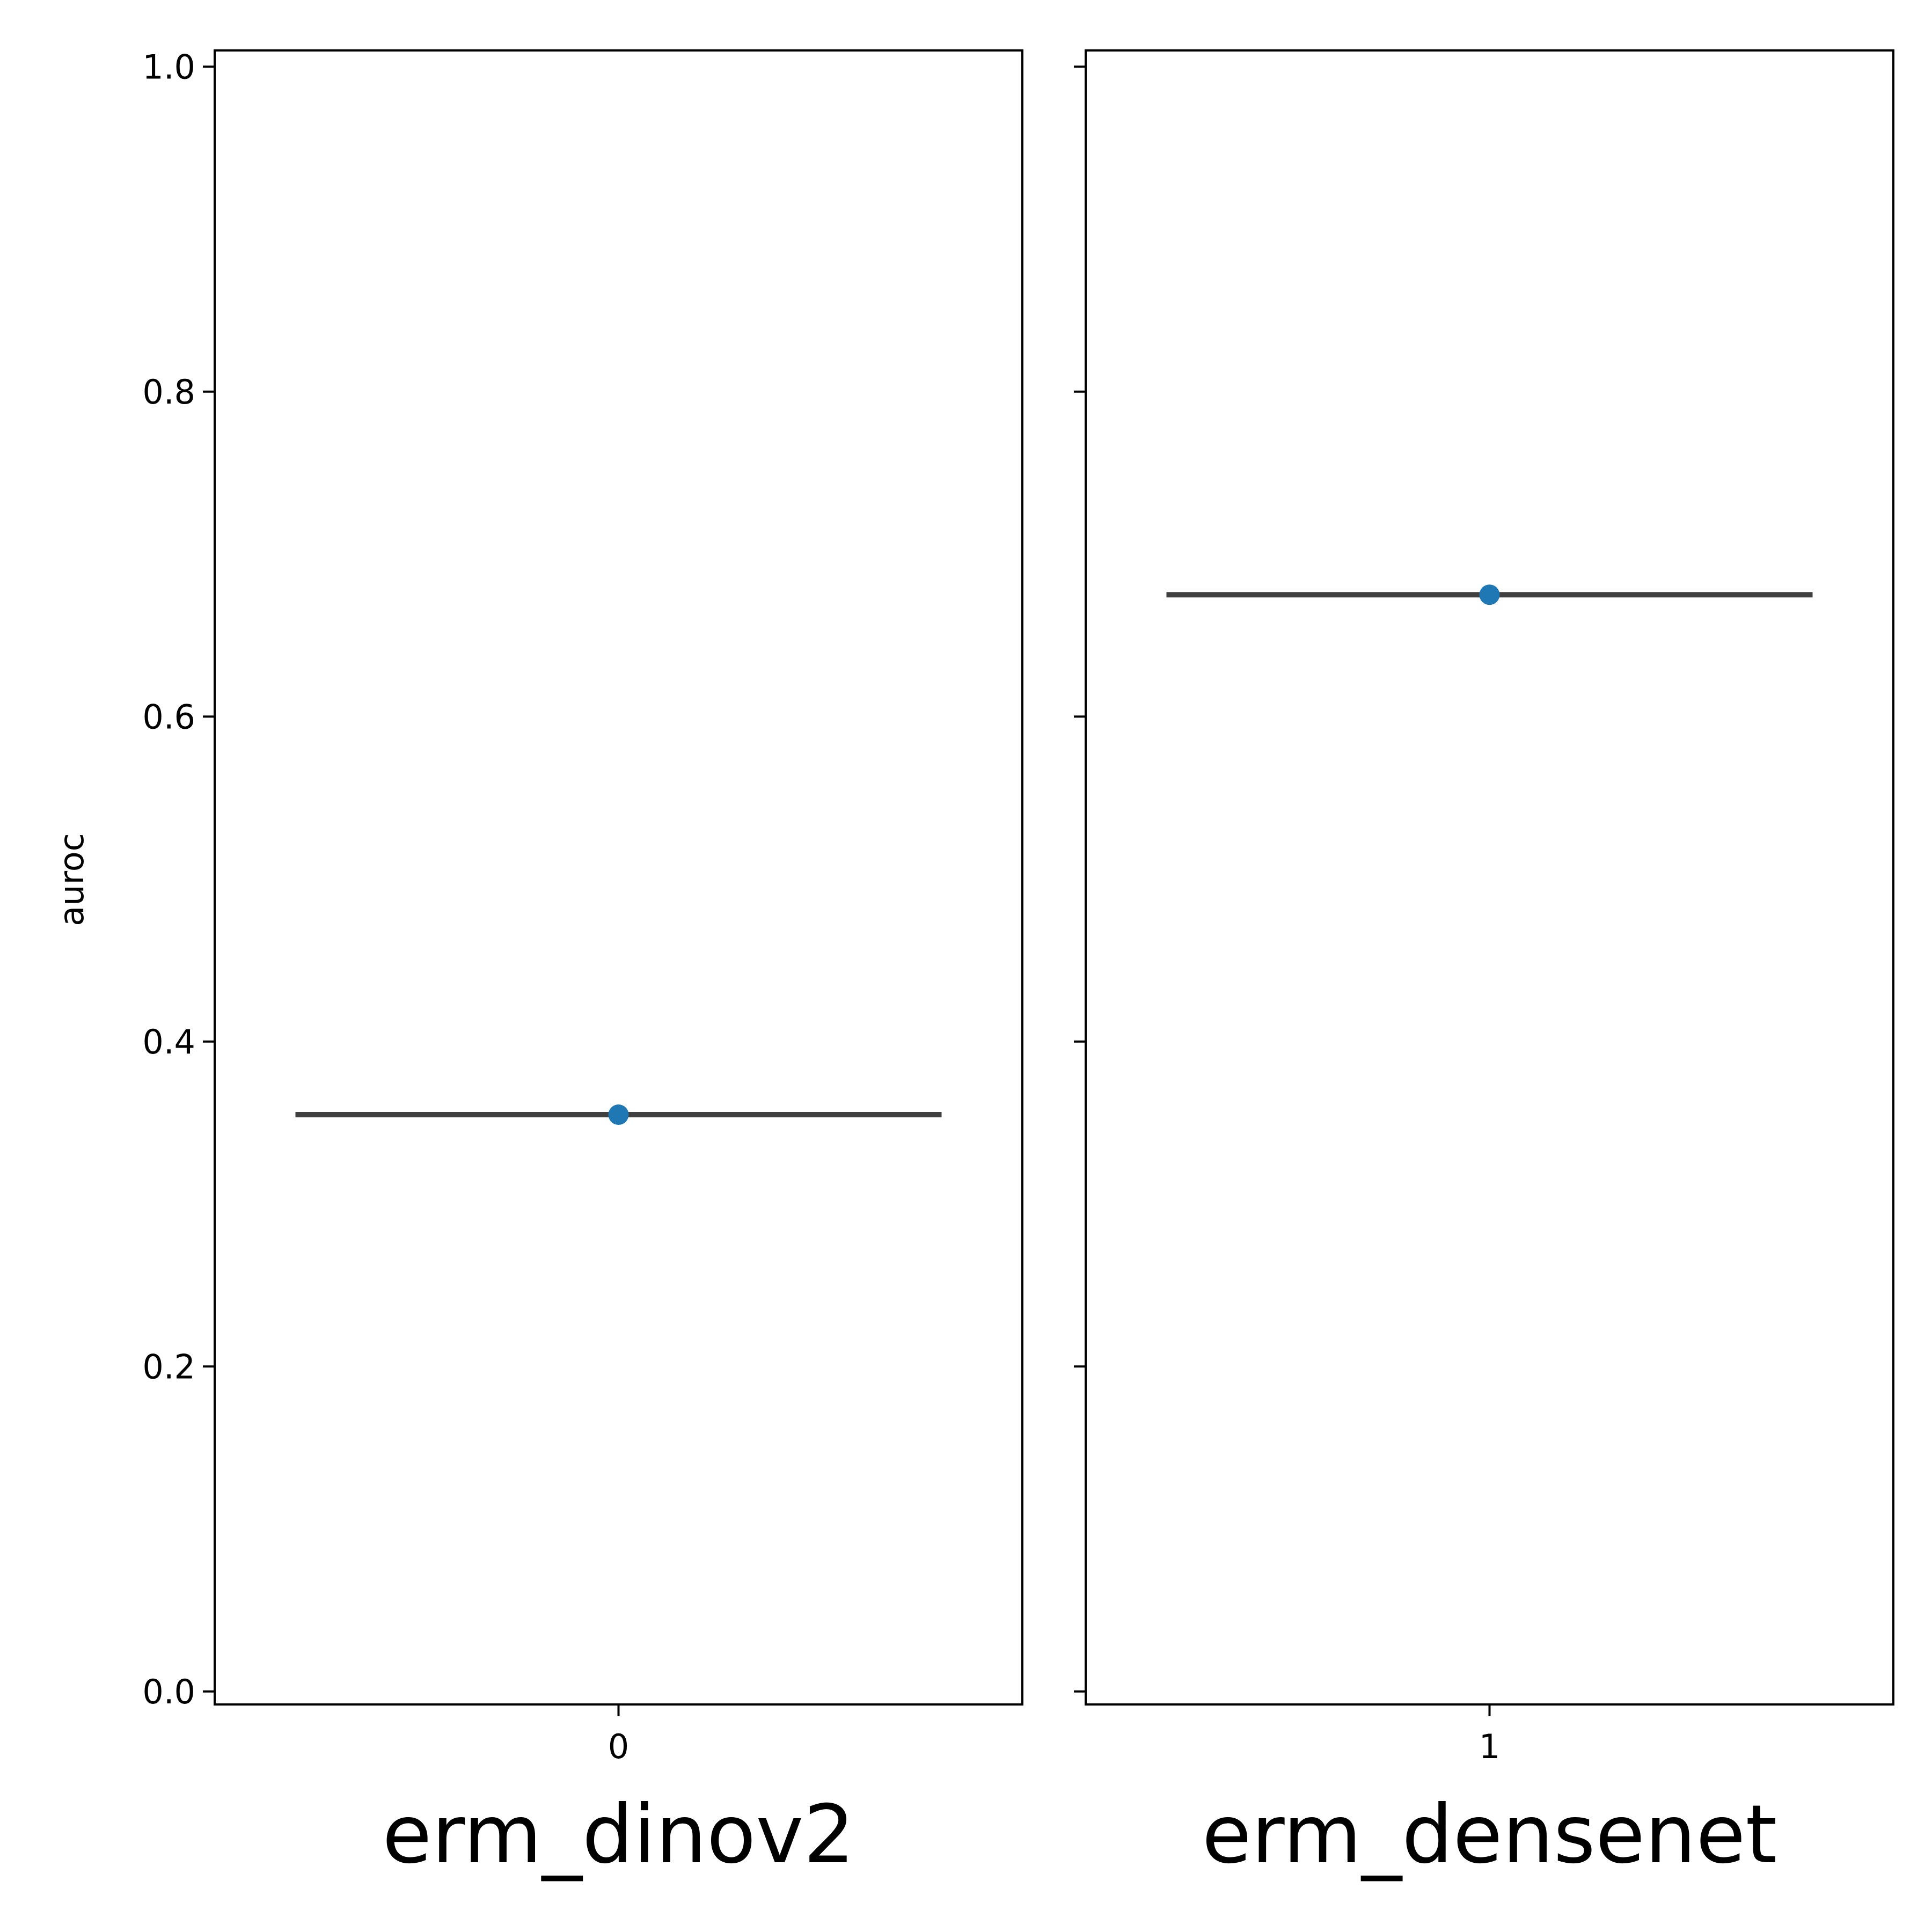 Image resolution: width=1932 pixels, height=1932 pixels. I want to click on facet-title-erm_dinov2: erm_dinov2, so click(618, 1835).